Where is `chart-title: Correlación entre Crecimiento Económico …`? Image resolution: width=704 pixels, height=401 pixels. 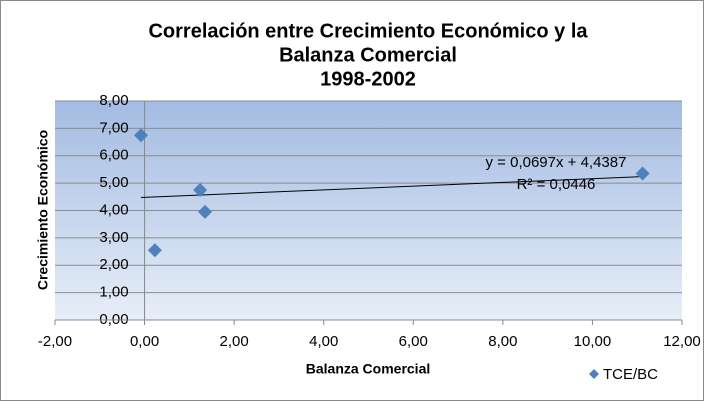 chart-title: Correlación entre Crecimiento Económico … is located at coordinates (368, 31).